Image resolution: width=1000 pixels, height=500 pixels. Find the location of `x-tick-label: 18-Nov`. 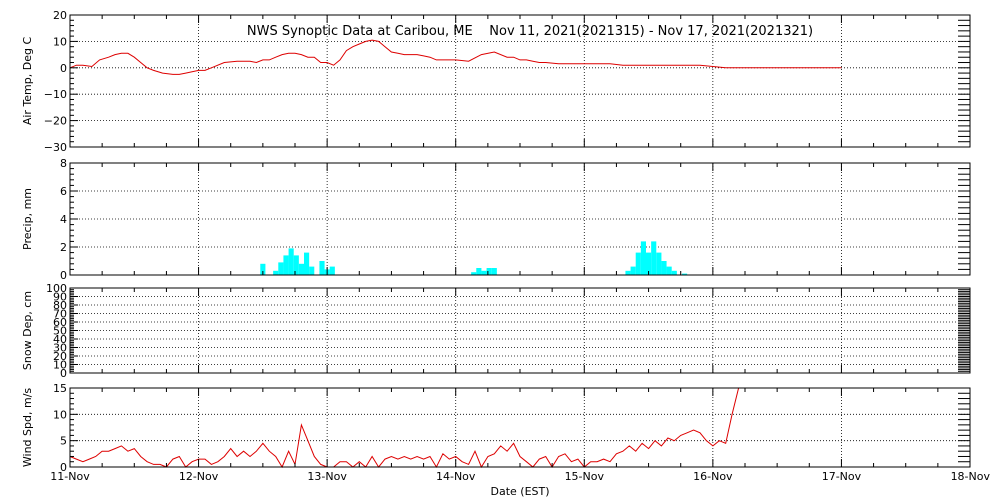

x-tick-label: 18-Nov is located at coordinates (971, 476).